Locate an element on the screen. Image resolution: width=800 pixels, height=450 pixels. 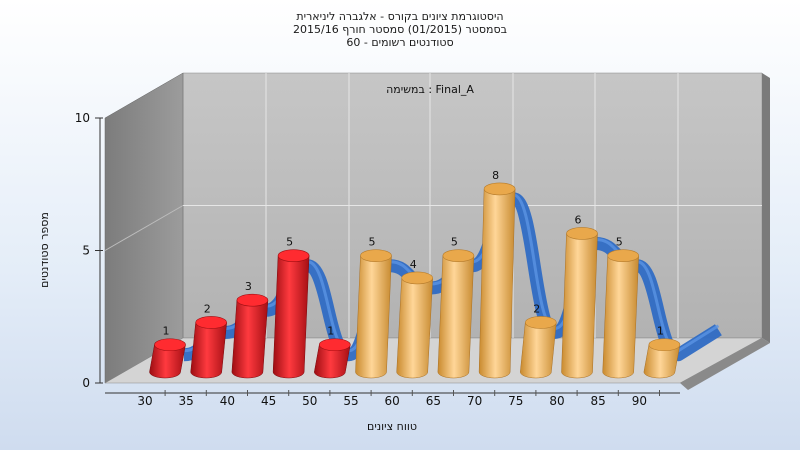
chart-subtitle: במשימה : Final_A is located at coordinates (430, 89).